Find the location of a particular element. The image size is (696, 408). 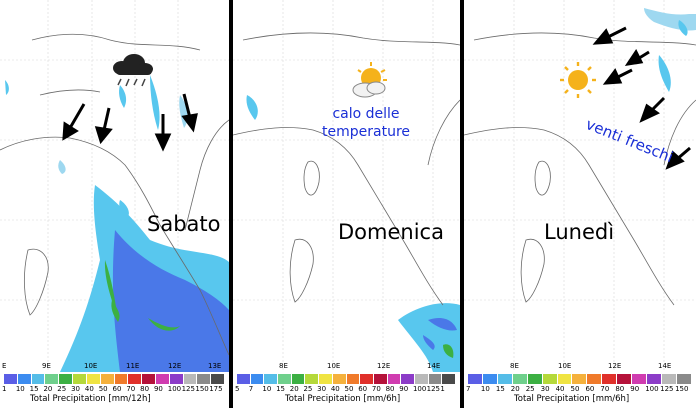

colorbar-tick-label: 40 is located at coordinates (560, 389).